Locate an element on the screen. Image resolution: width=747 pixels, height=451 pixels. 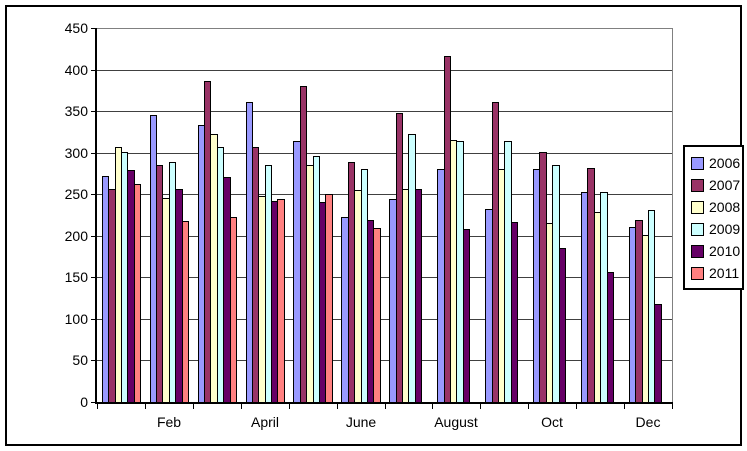
bar-2010-Sep is located at coordinates (514, 312).